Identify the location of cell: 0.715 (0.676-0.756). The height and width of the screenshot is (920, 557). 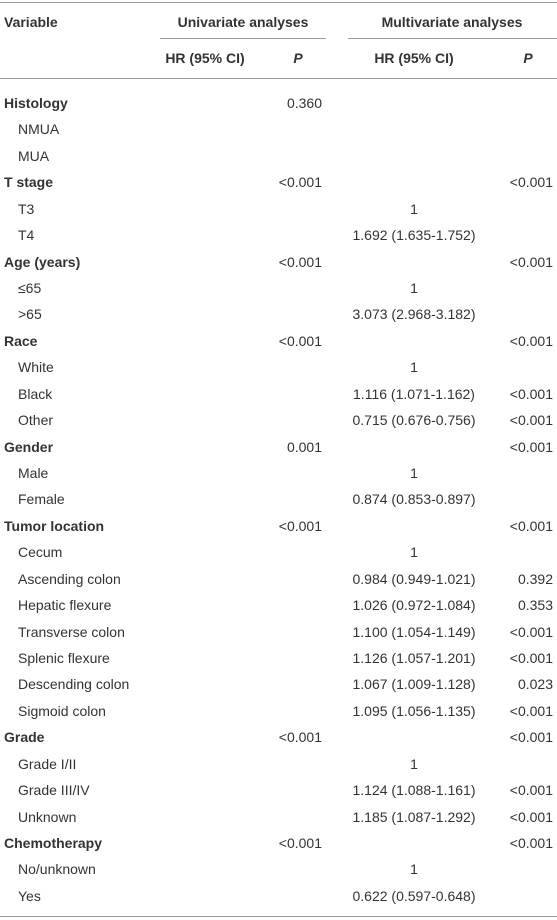
(414, 420).